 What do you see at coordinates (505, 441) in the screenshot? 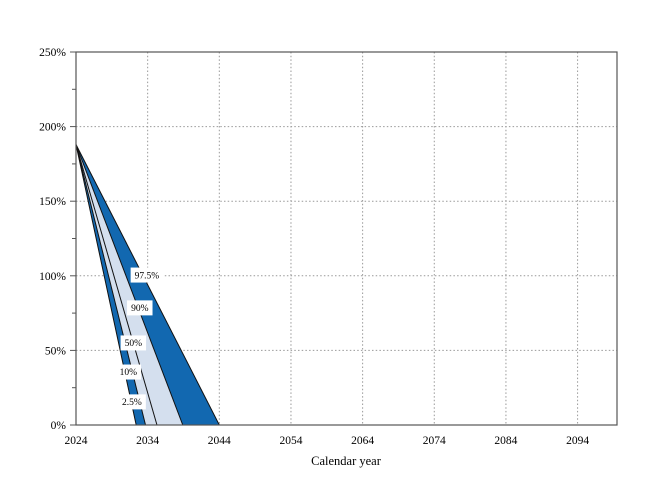
I see `x-tick-label-2084: 2084` at bounding box center [505, 441].